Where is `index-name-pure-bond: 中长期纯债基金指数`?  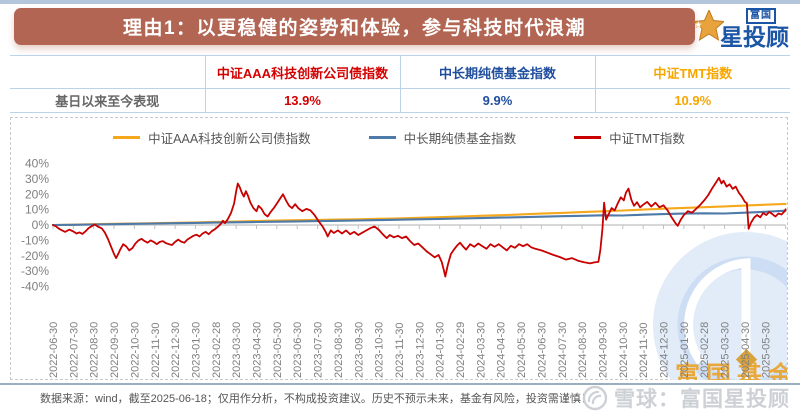
index-name-pure-bond: 中长期纯债基金指数 is located at coordinates (497, 72).